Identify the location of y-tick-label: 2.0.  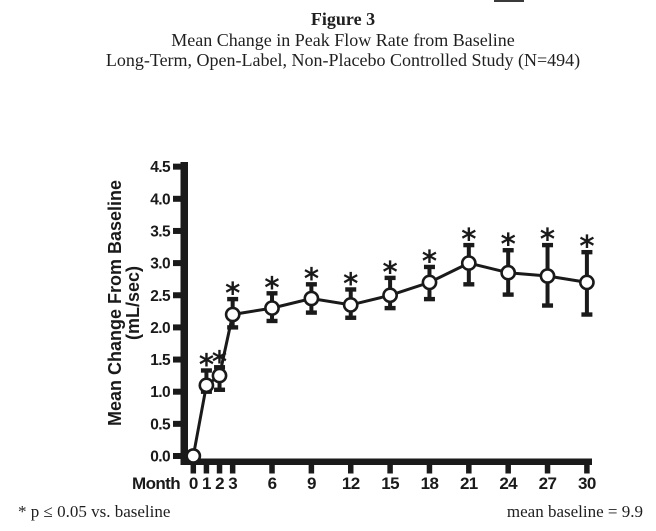
(160, 328).